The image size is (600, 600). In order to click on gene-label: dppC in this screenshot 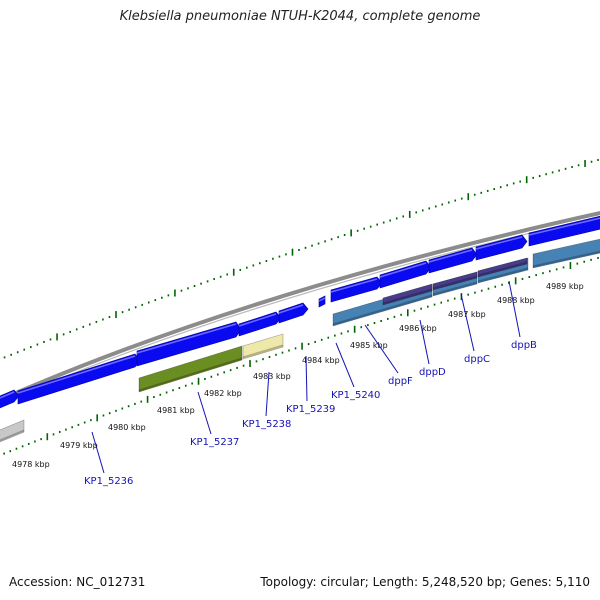, I will do `click(477, 359)`.